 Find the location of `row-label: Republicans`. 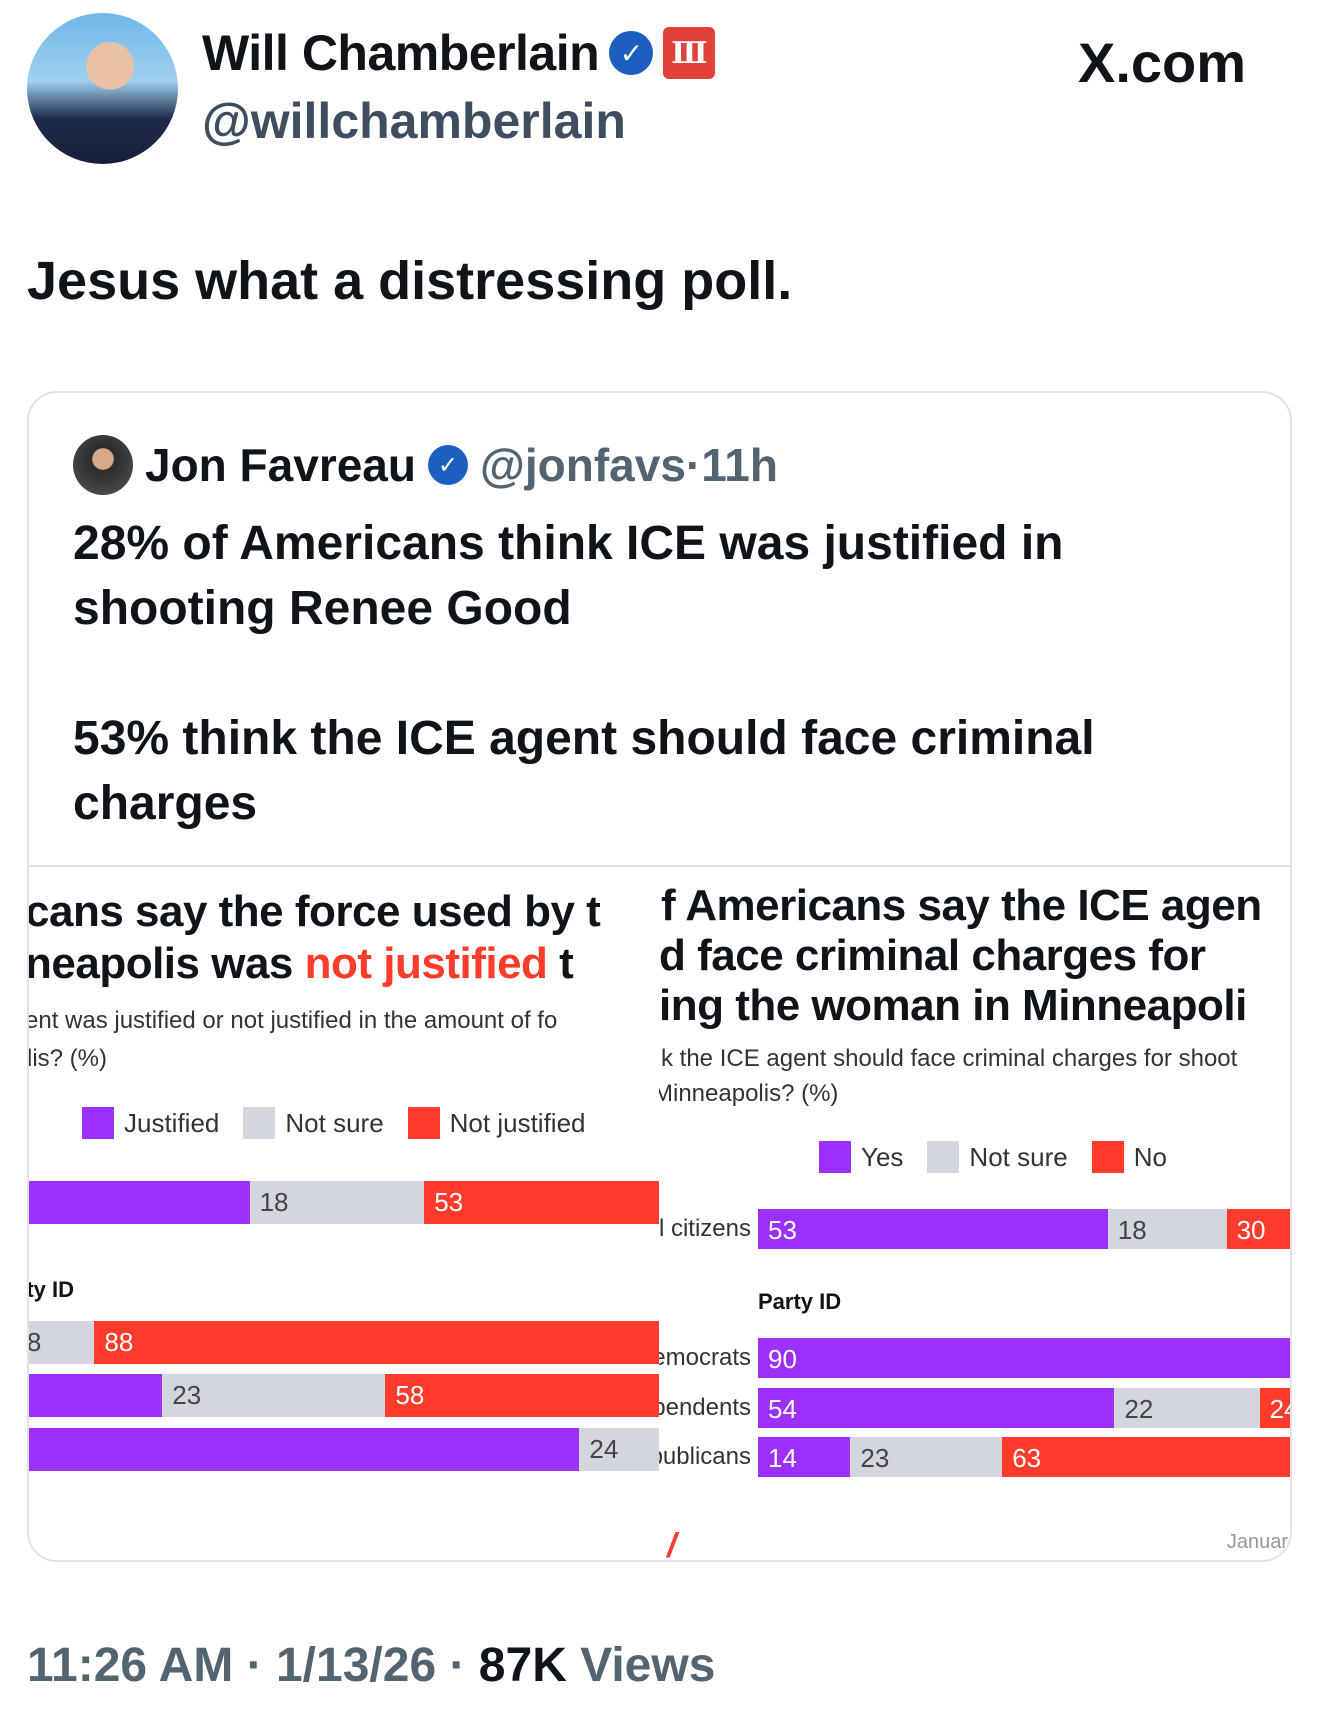

row-label: Republicans is located at coordinates (705, 1456).